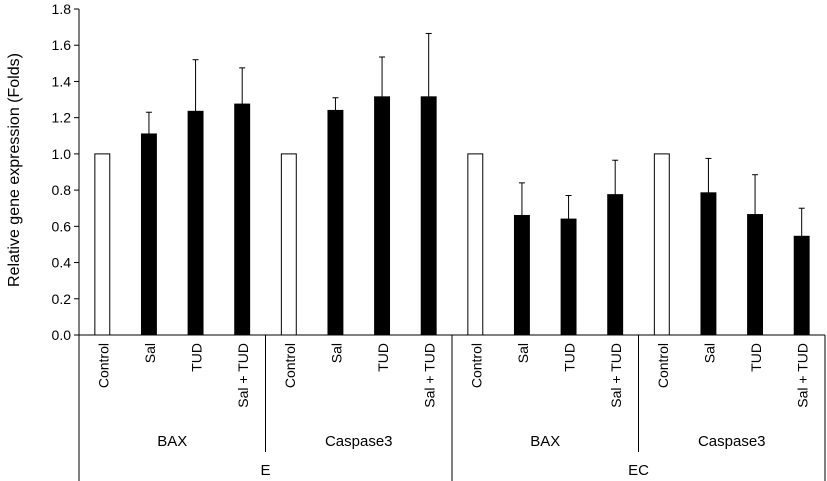 The height and width of the screenshot is (481, 827). What do you see at coordinates (62, 81) in the screenshot?
I see `y-tick-label: 1.4` at bounding box center [62, 81].